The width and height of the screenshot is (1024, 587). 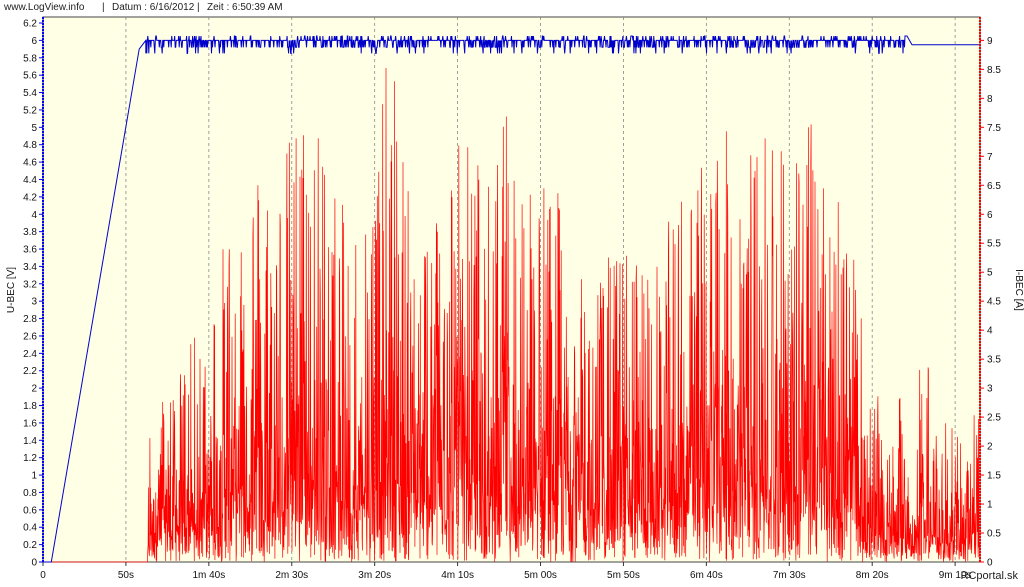 I want to click on x-tick-label: 6m 40s, so click(x=706, y=575).